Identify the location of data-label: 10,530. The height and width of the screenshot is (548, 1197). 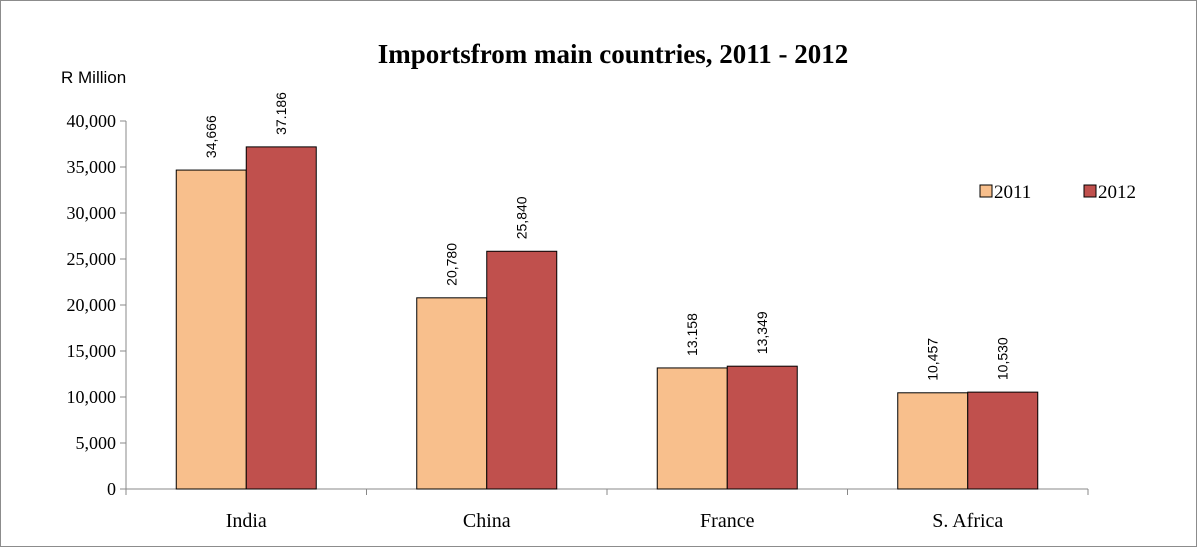
(1003, 358).